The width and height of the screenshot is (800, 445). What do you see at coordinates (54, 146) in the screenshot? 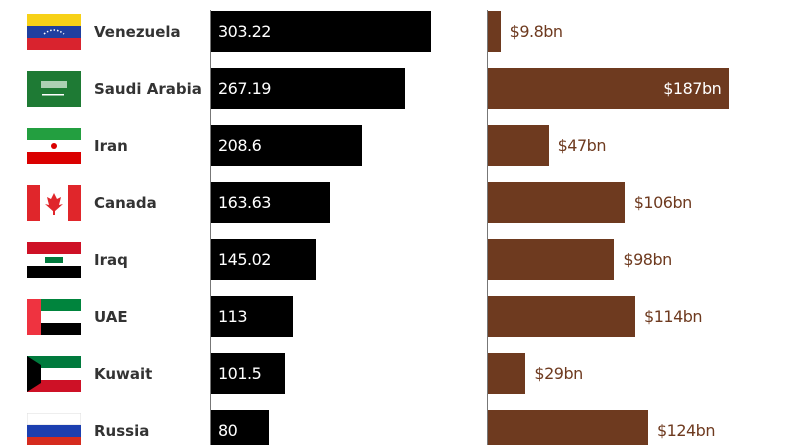
I see `iran-flag-icon` at bounding box center [54, 146].